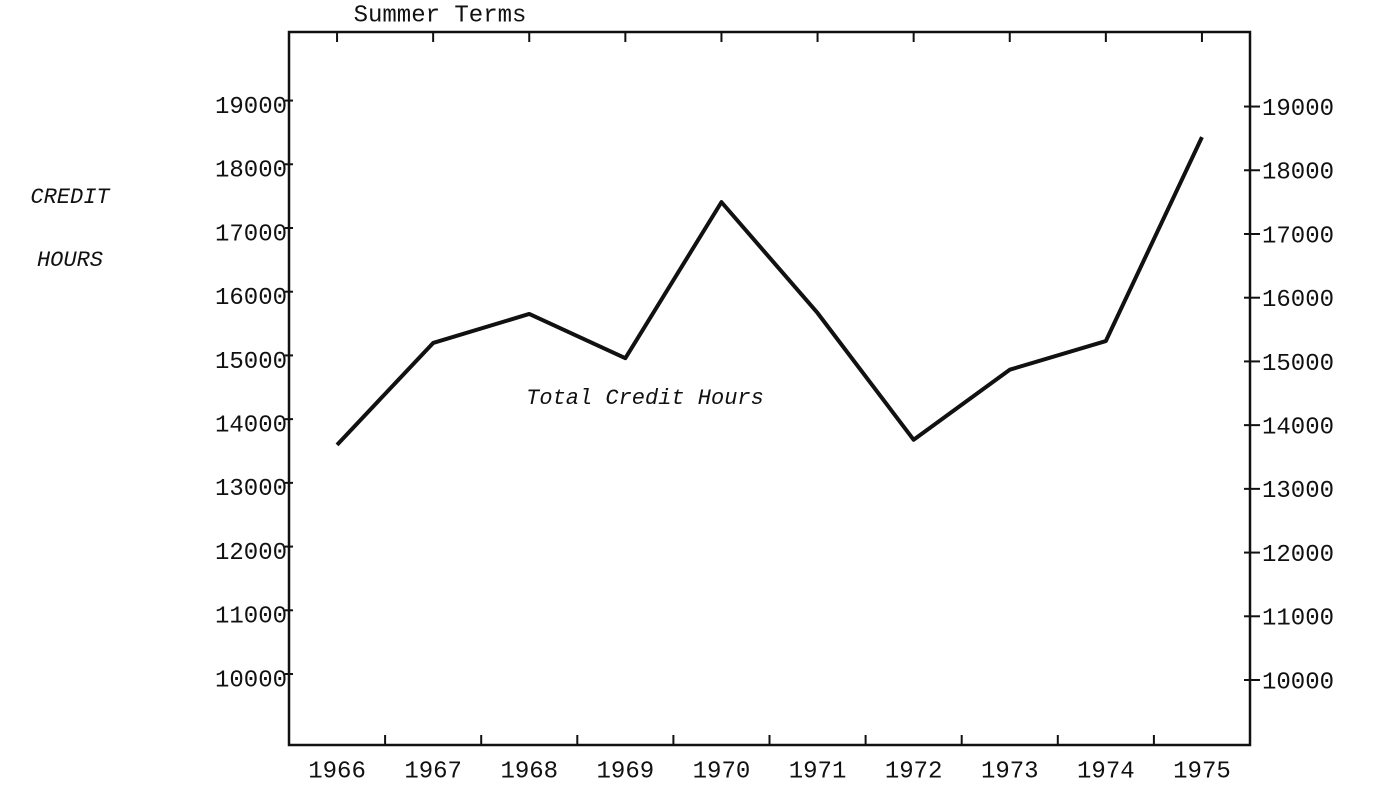 The image size is (1387, 789). I want to click on y-tick-label: 16000, so click(251, 298).